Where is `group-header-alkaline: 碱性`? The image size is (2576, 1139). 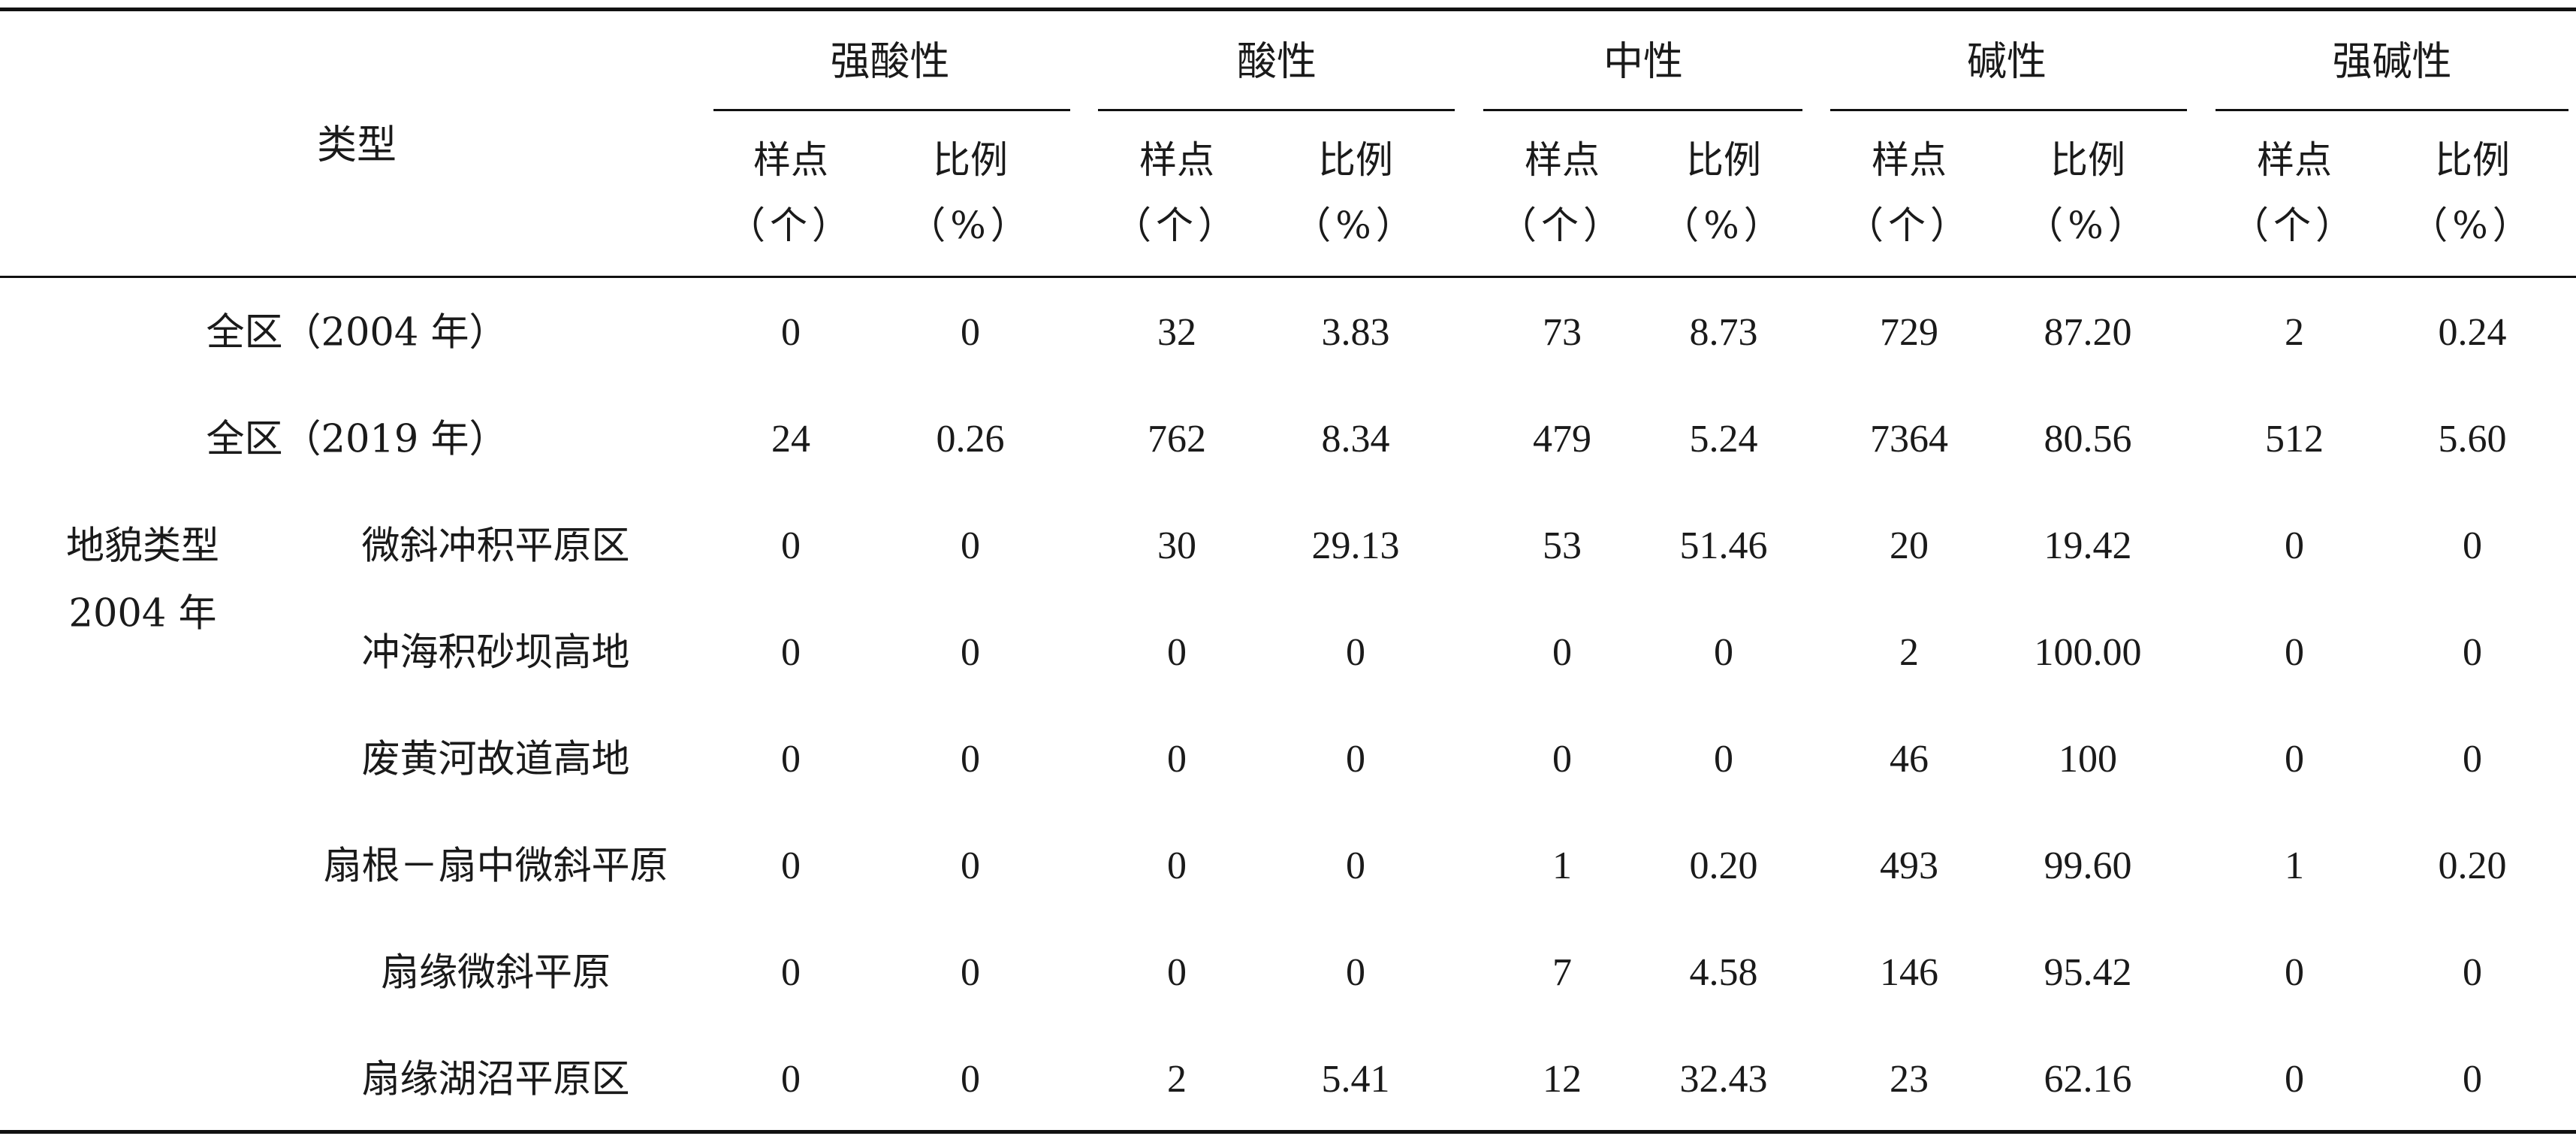 group-header-alkaline: 碱性 is located at coordinates (2007, 61).